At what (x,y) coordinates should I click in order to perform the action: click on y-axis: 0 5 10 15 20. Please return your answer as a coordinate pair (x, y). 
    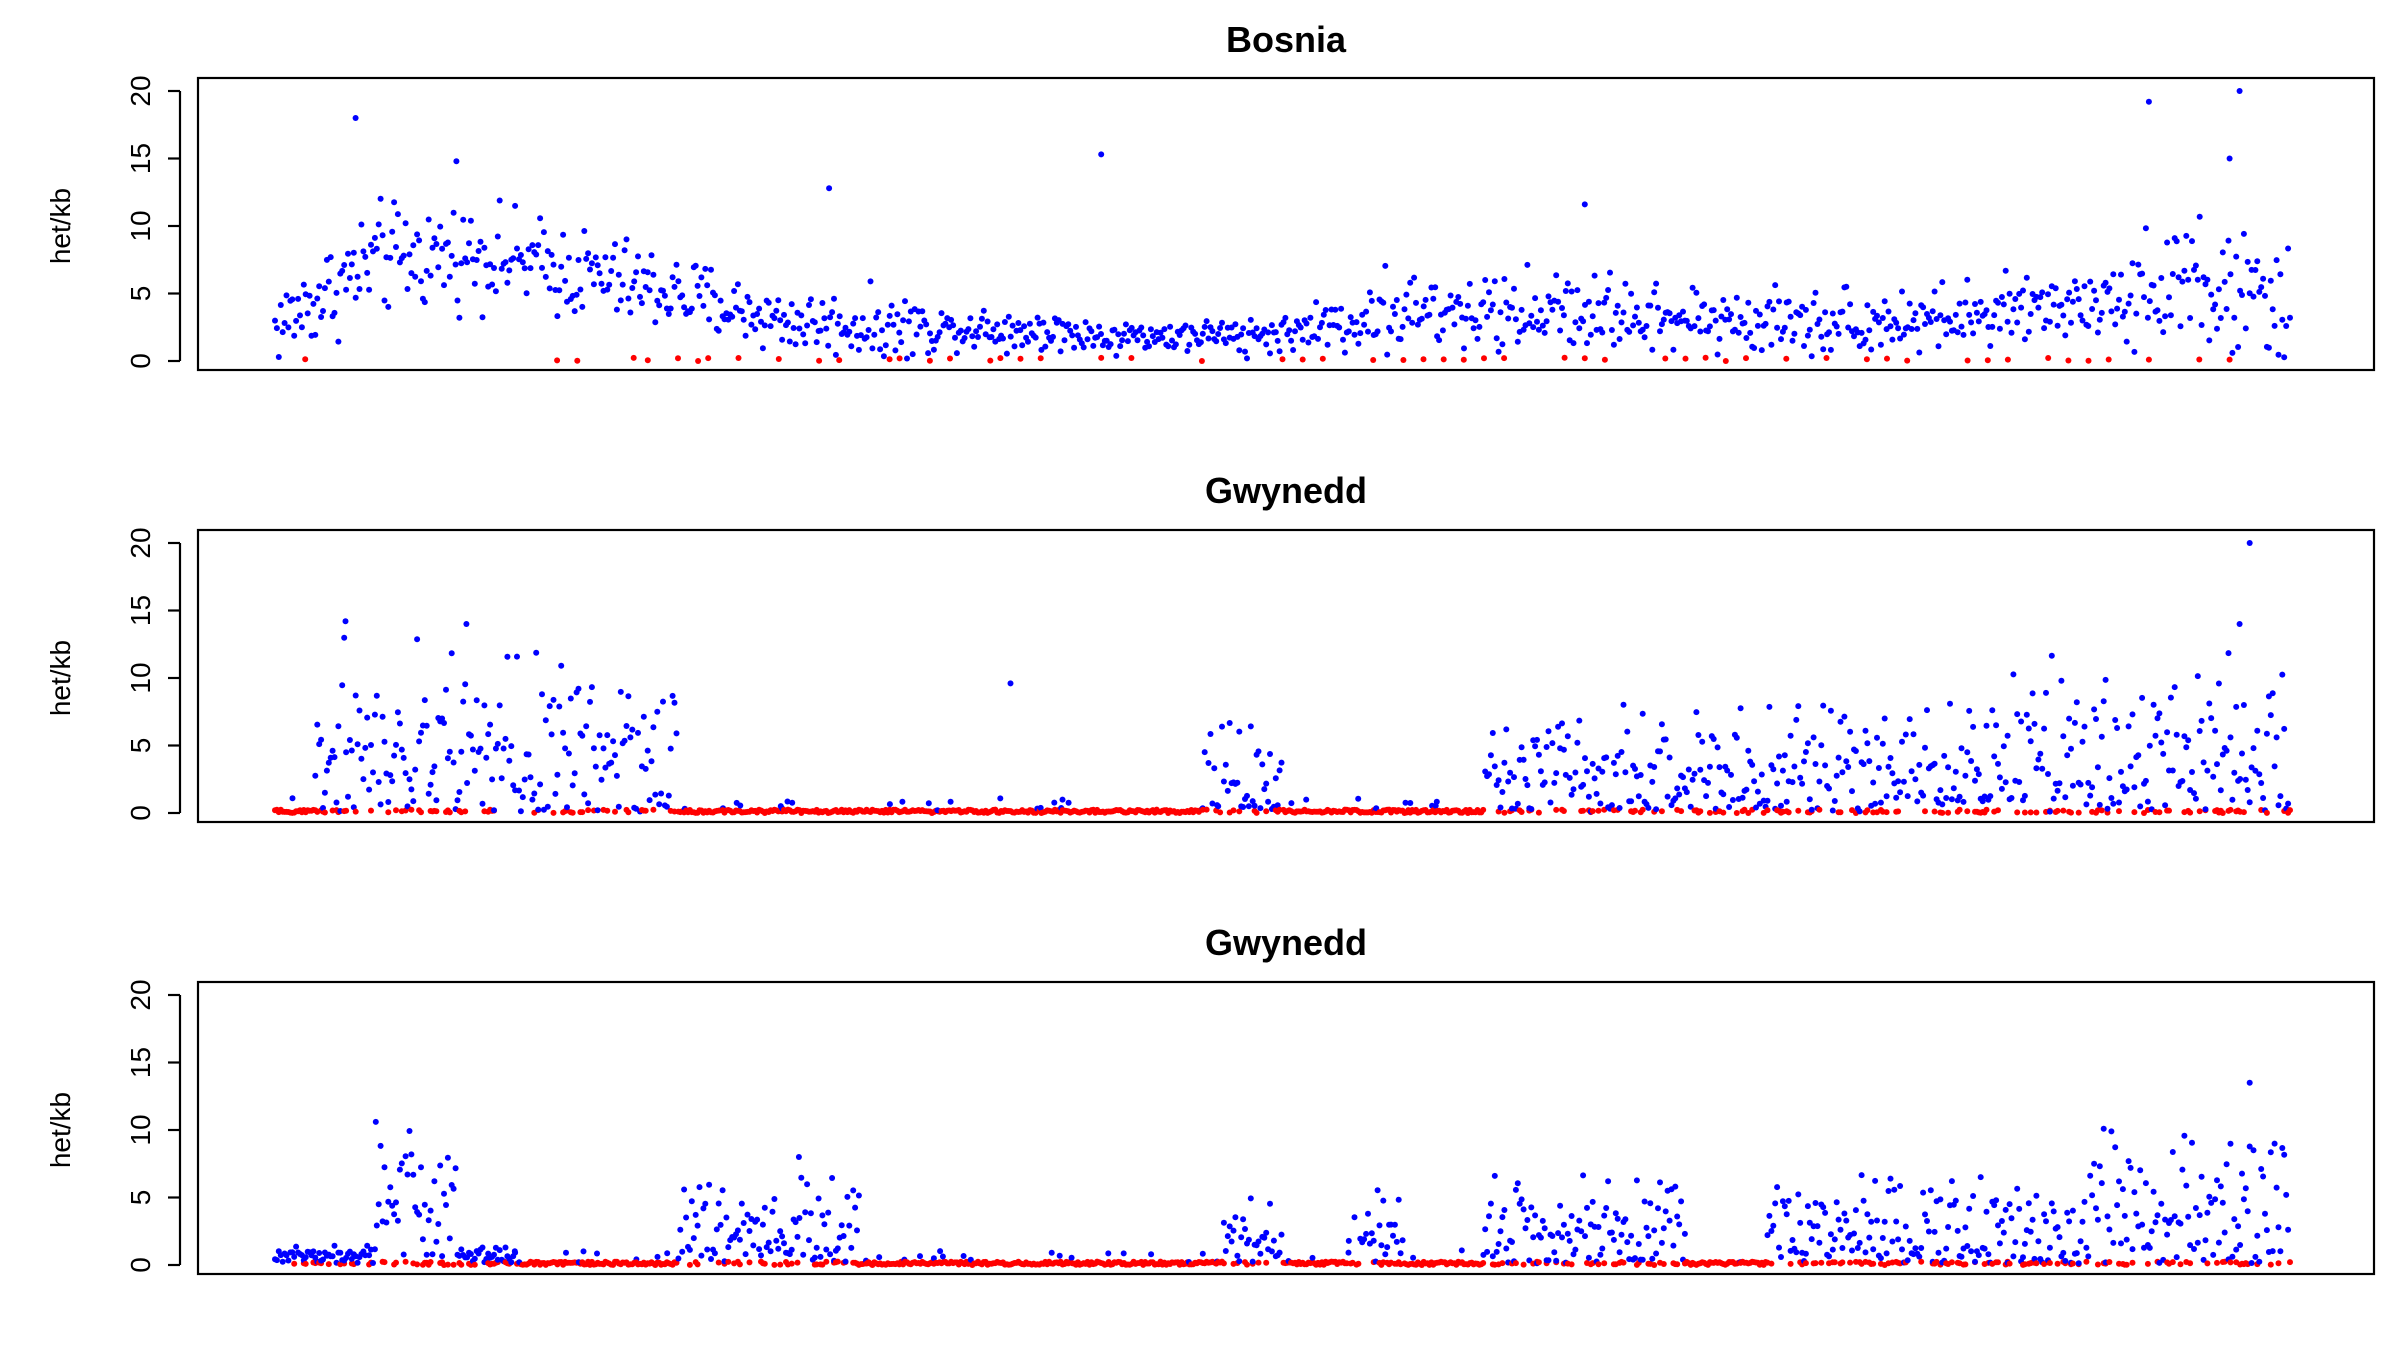
    Looking at the image, I should click on (153, 222).